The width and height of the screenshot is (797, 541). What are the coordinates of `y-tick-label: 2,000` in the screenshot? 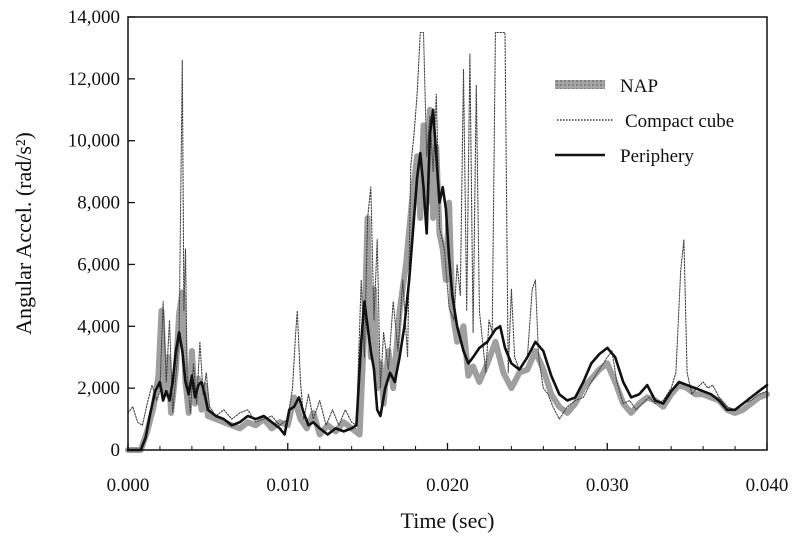 It's located at (98, 388).